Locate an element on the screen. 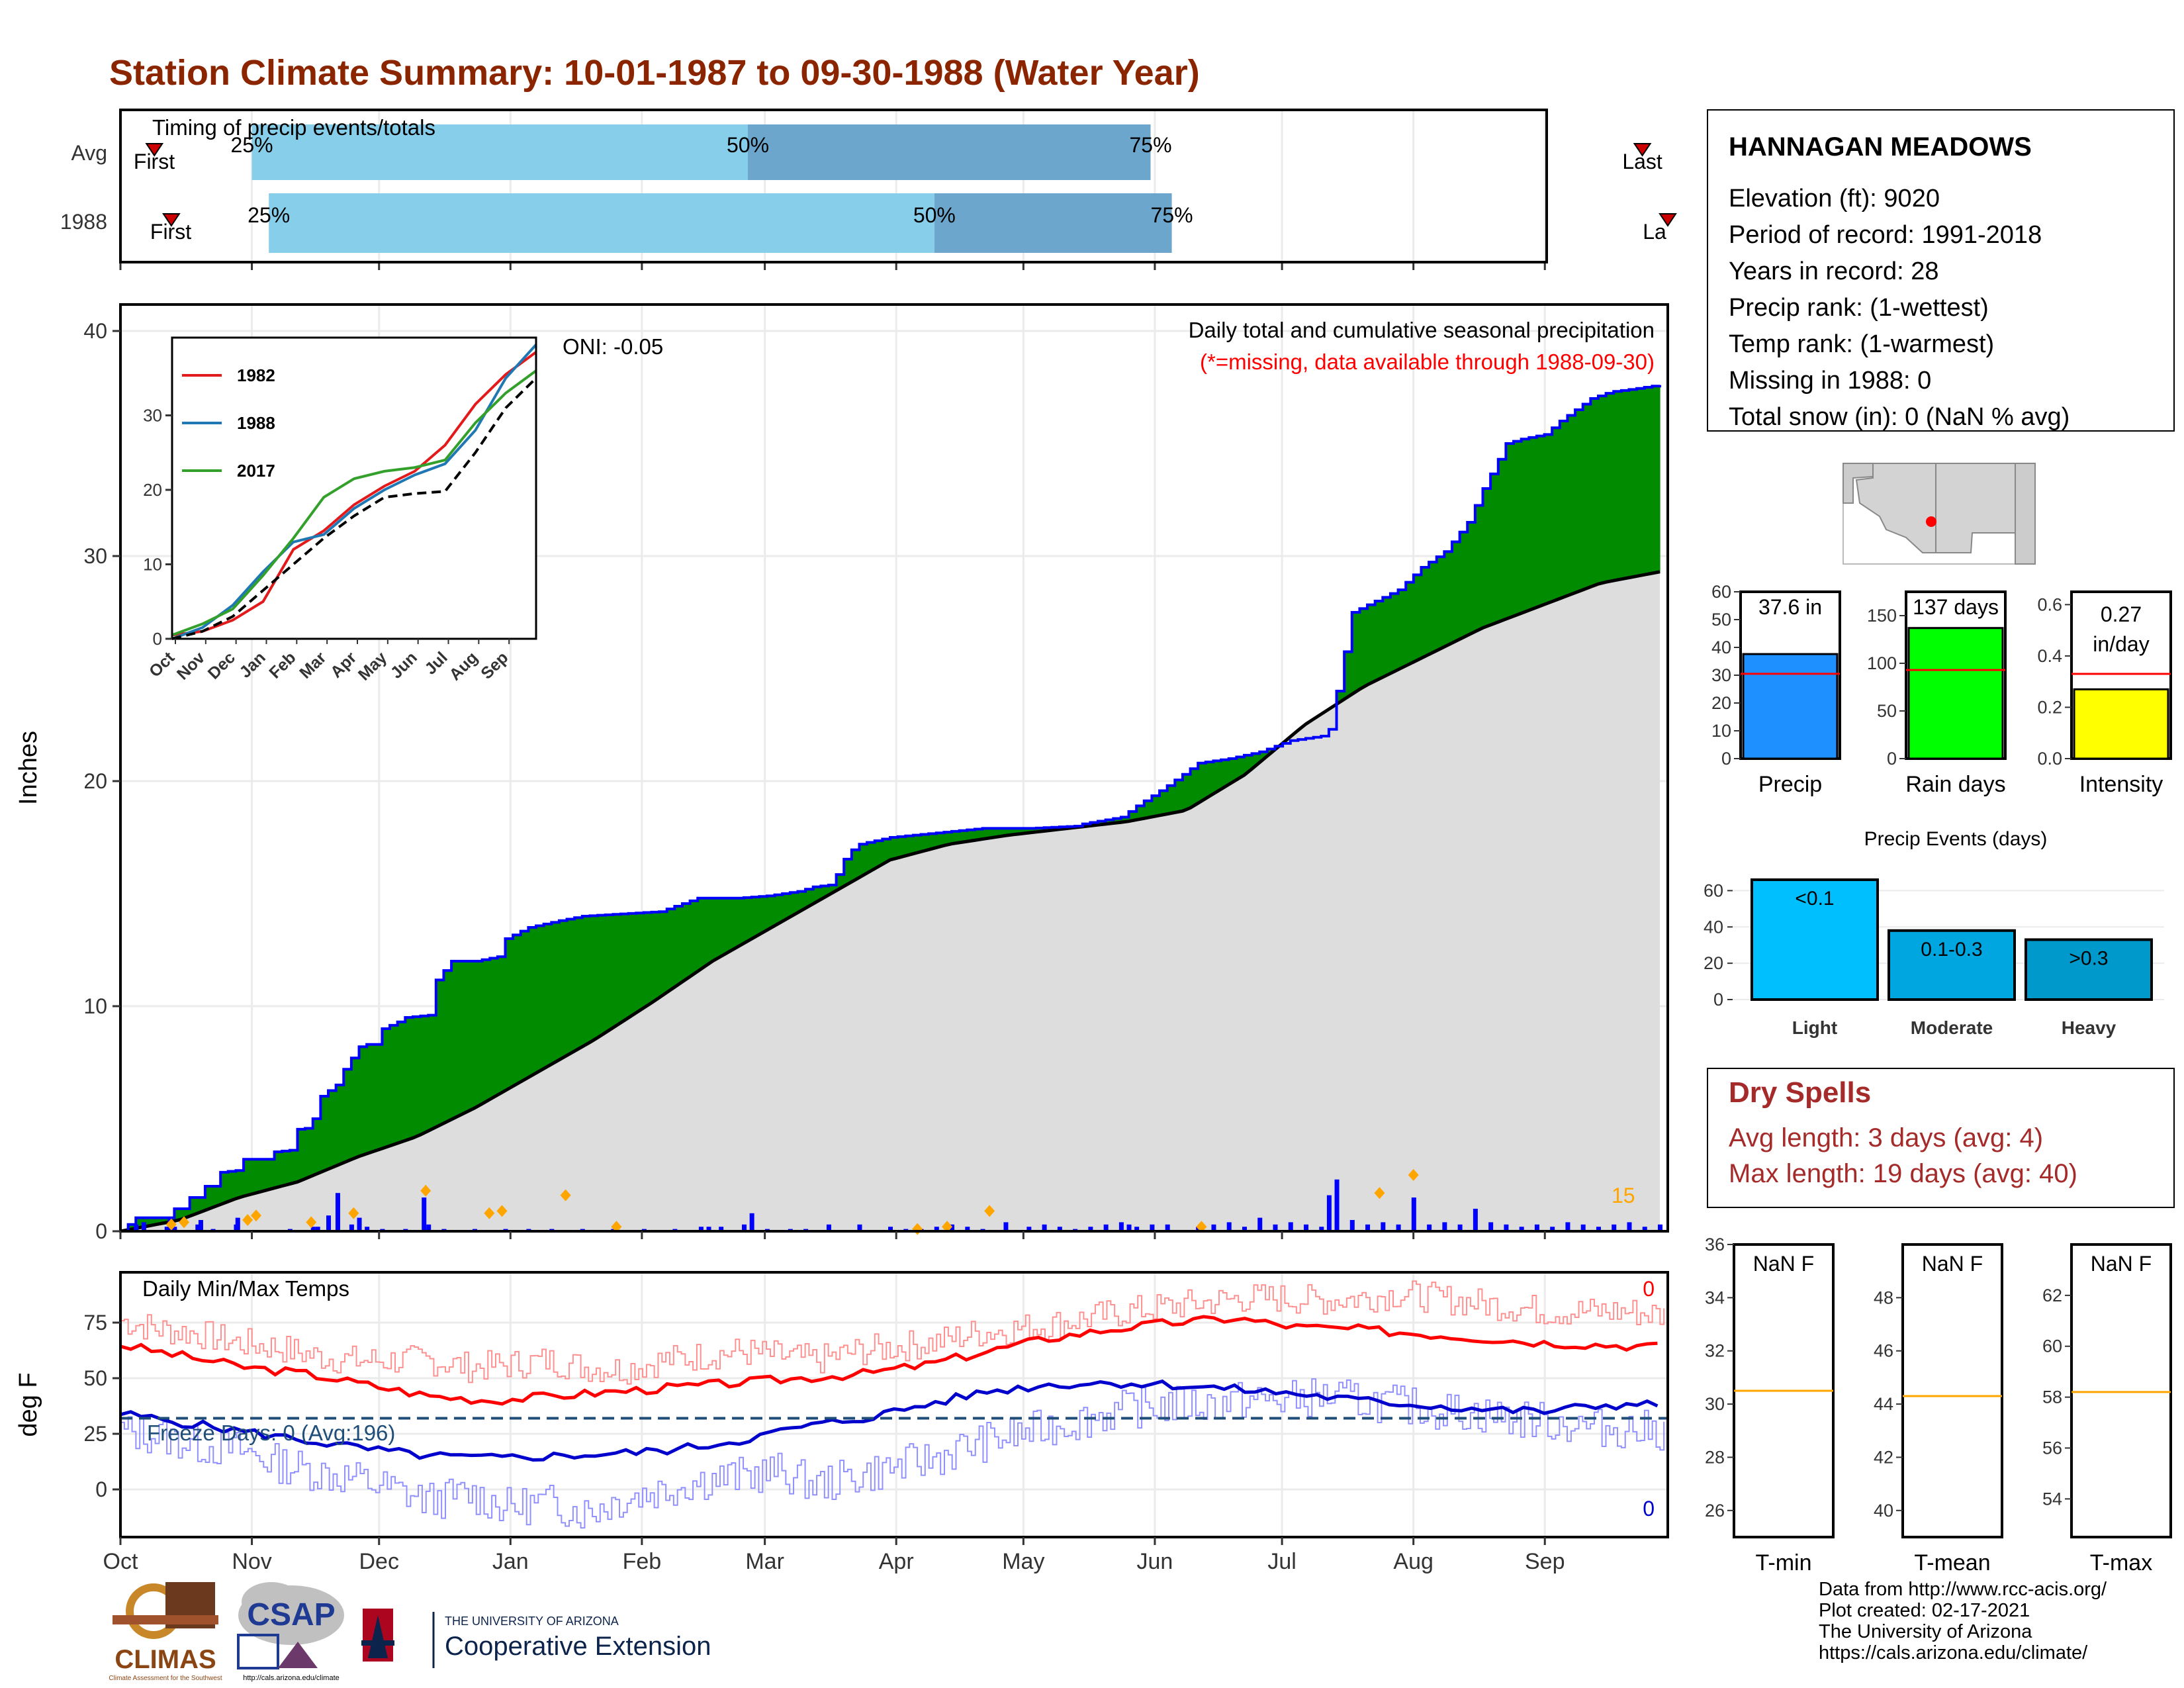 The width and height of the screenshot is (2184, 1688). temp-summary-ytick-label: 56 is located at coordinates (2052, 1448).